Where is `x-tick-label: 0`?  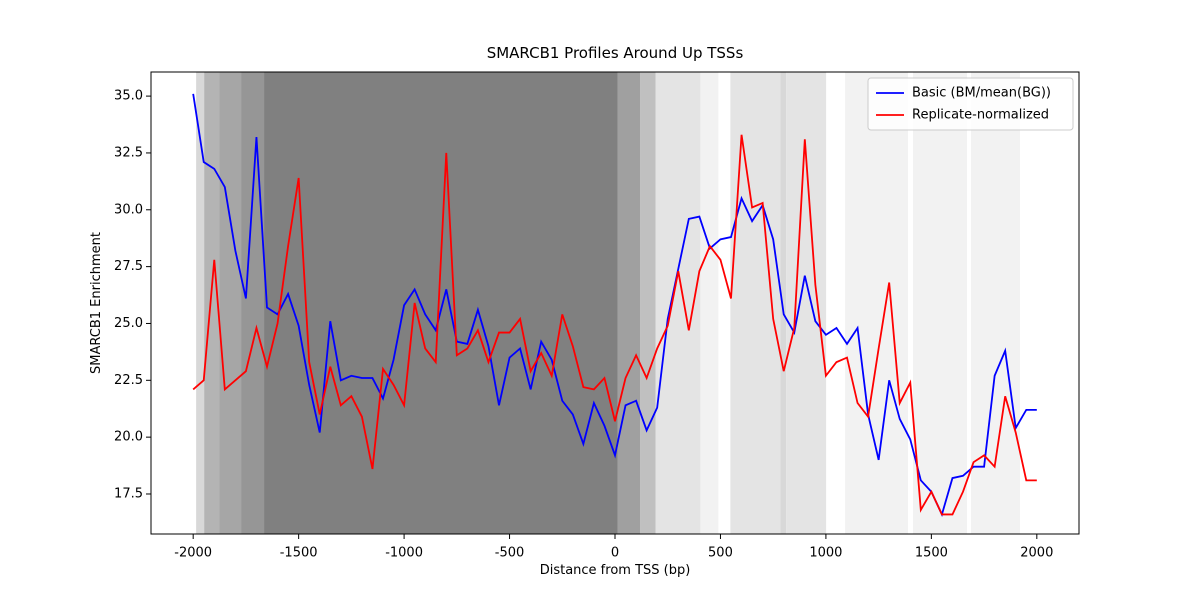
x-tick-label: 0 is located at coordinates (615, 553).